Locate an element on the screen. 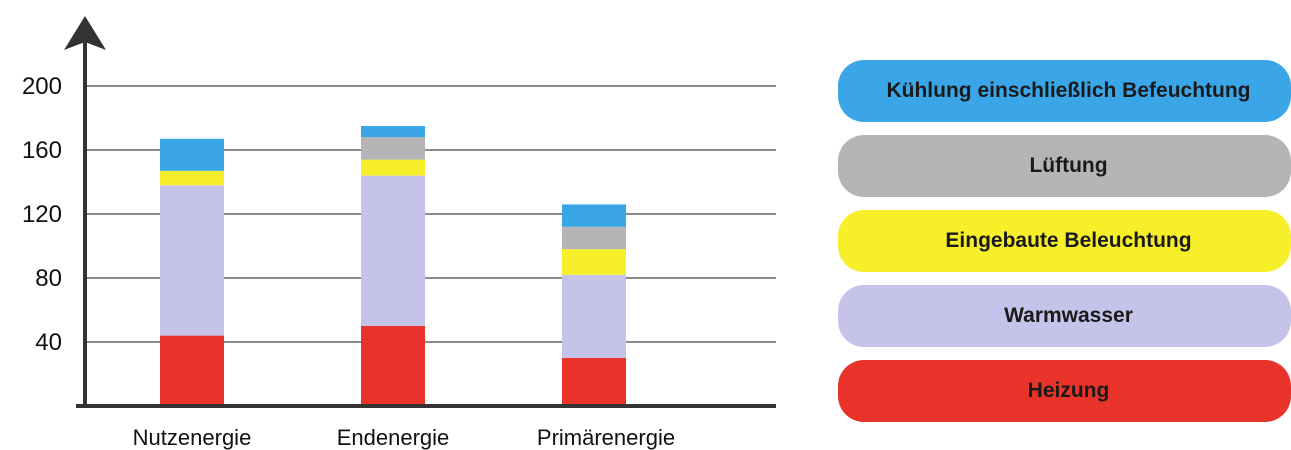 The image size is (1291, 450). x-tick-labels: Nutzenergie Endenergie Primärenergie is located at coordinates (404, 437).